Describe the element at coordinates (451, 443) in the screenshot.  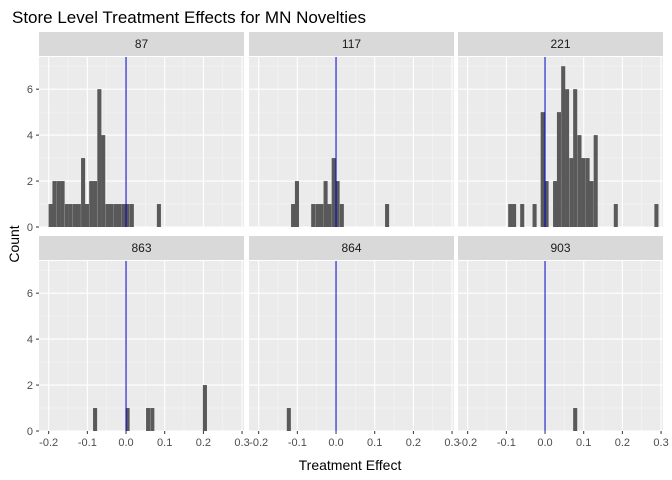
I see `x-tick-label: 0.3` at that location.